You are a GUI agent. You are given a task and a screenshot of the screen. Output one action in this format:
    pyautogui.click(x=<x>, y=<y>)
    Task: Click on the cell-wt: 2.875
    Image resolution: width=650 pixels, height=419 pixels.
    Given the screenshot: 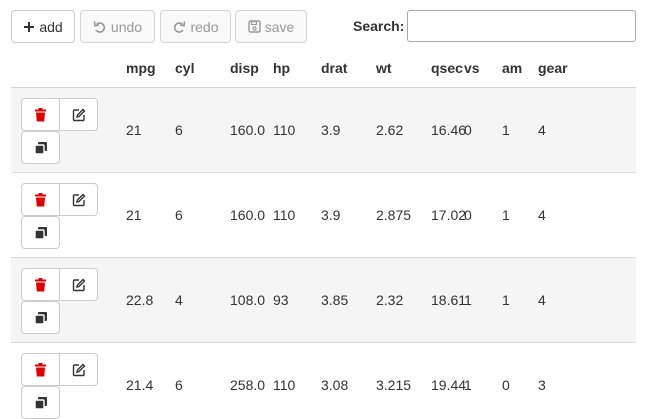 What is the action you would take?
    pyautogui.click(x=403, y=215)
    